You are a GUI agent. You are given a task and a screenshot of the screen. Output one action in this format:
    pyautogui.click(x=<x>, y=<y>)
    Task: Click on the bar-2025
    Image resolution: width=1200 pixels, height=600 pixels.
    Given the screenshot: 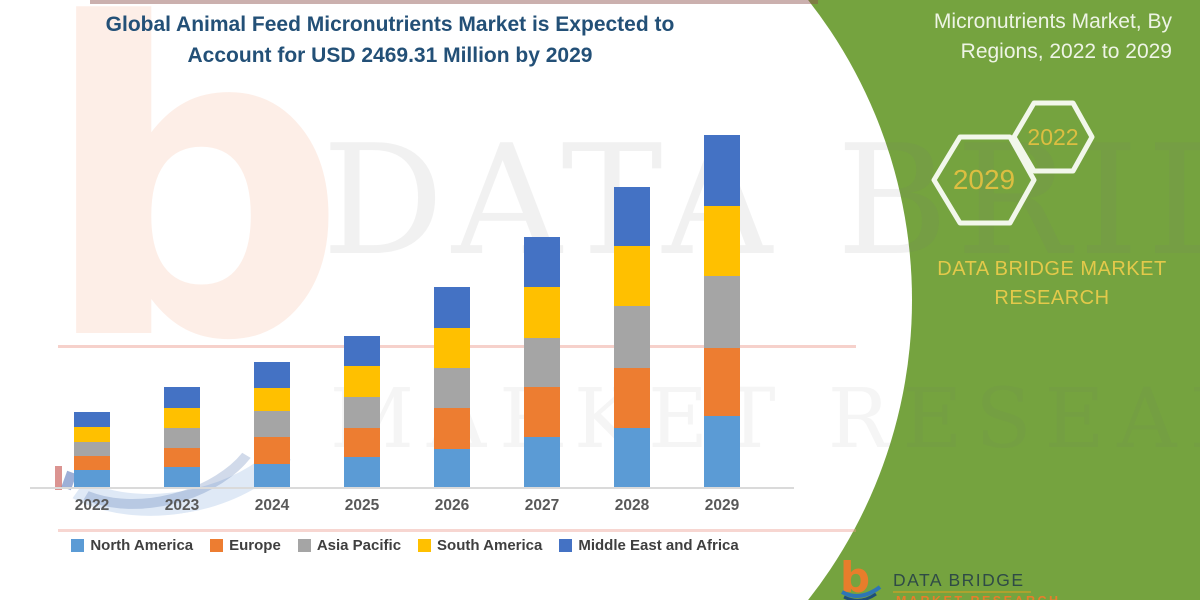 What is the action you would take?
    pyautogui.click(x=362, y=411)
    